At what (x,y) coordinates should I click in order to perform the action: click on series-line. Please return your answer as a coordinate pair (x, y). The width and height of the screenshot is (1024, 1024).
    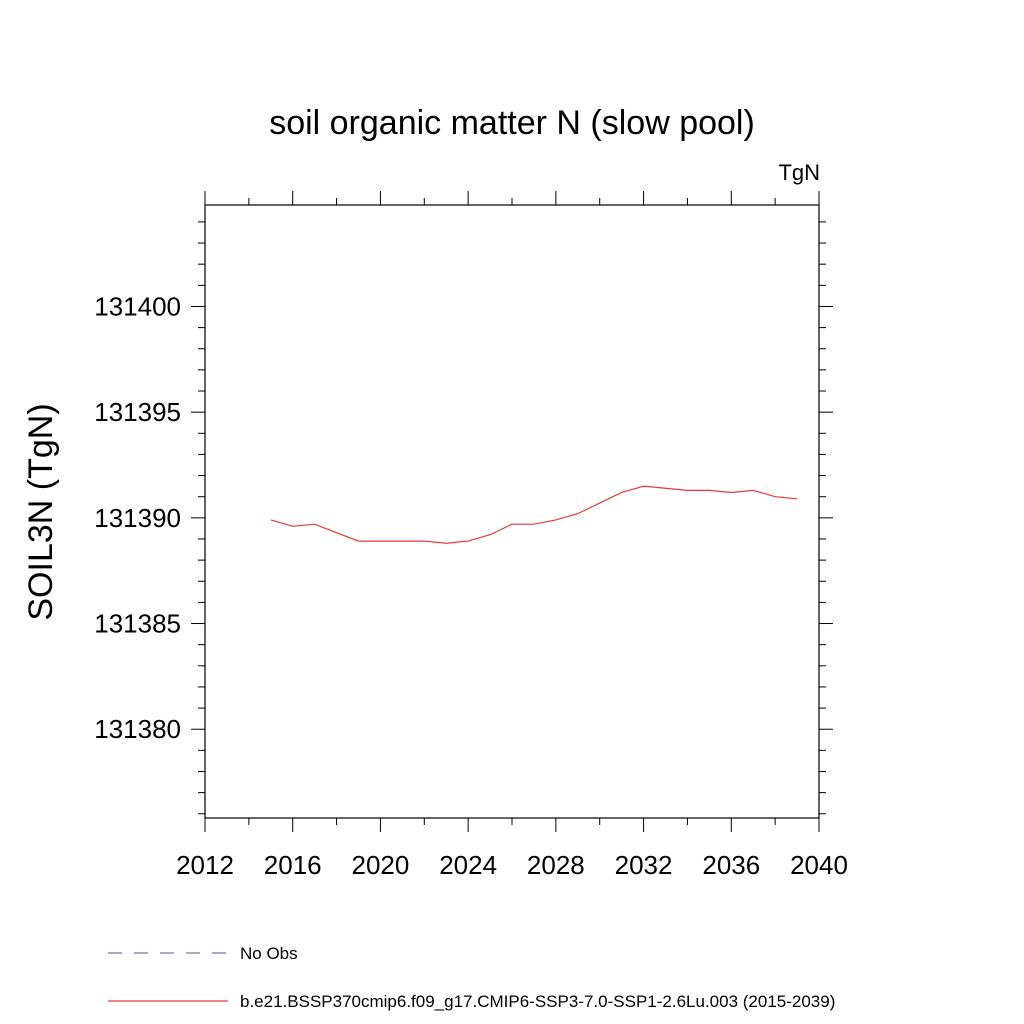
    Looking at the image, I should click on (534, 514).